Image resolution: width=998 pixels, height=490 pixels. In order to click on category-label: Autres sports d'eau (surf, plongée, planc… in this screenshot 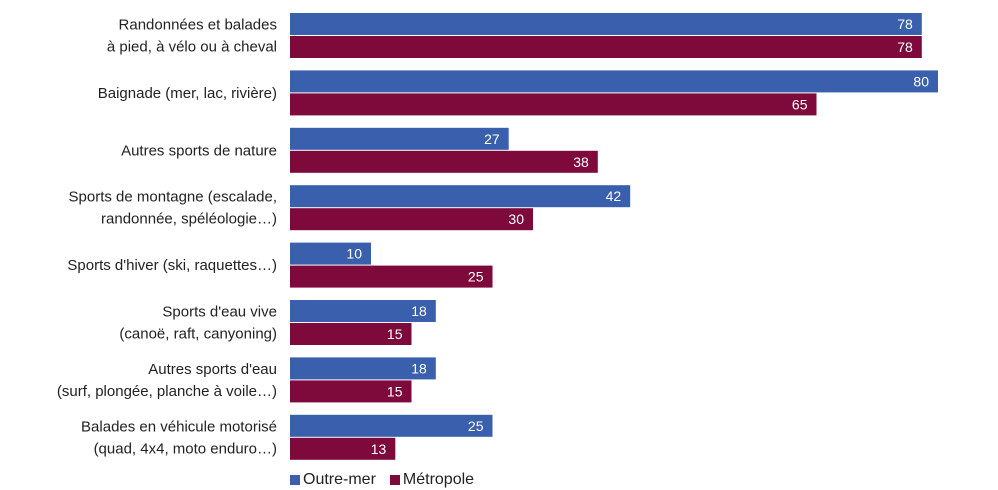, I will do `click(167, 380)`.